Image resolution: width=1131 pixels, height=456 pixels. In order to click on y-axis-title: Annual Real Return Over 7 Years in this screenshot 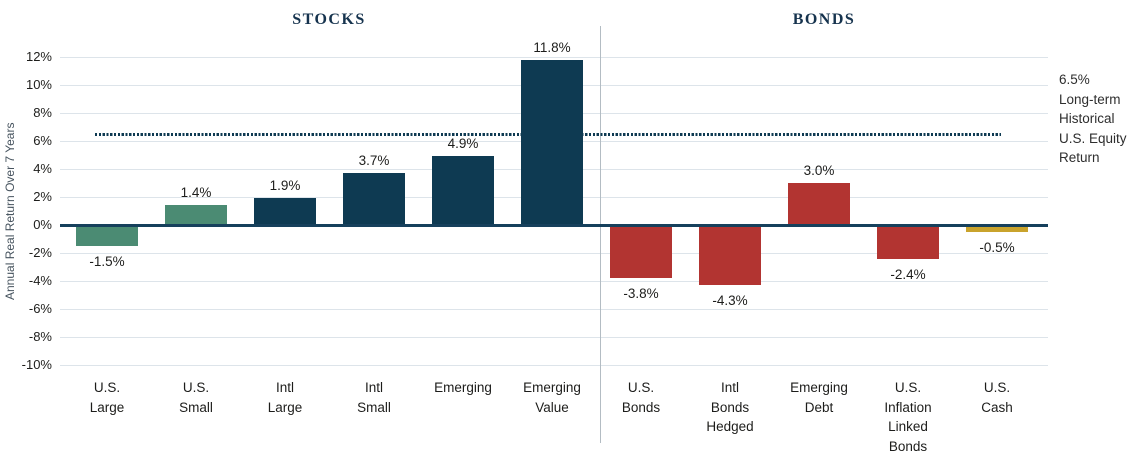, I will do `click(10, 211)`.